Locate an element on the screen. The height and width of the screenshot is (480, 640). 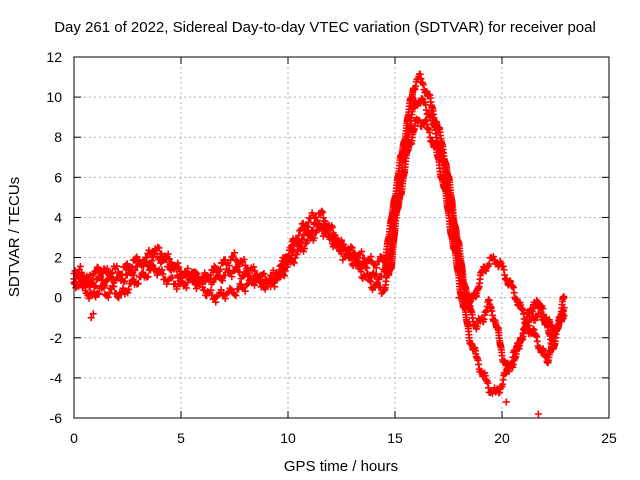
x-tick-label: 0 is located at coordinates (74, 438).